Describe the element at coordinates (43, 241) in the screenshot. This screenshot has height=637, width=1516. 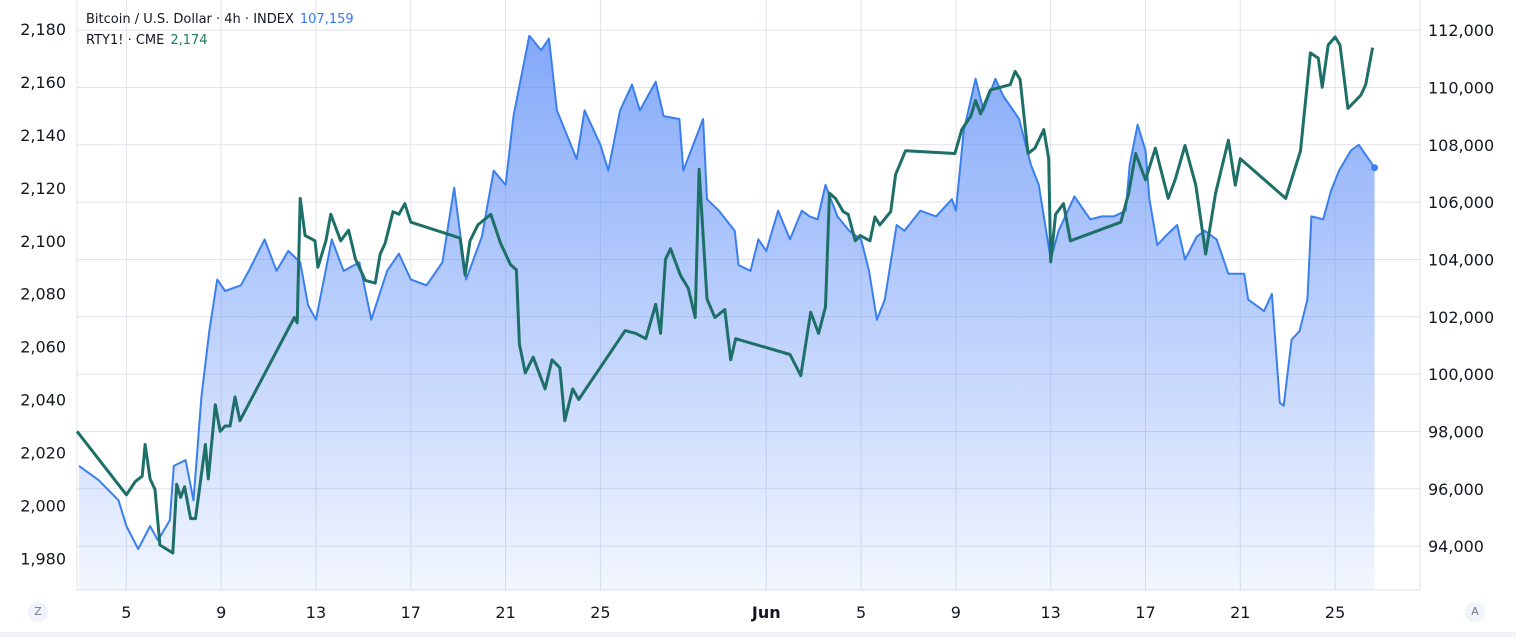
I see `left-axis-tick-label: 2,100` at that location.